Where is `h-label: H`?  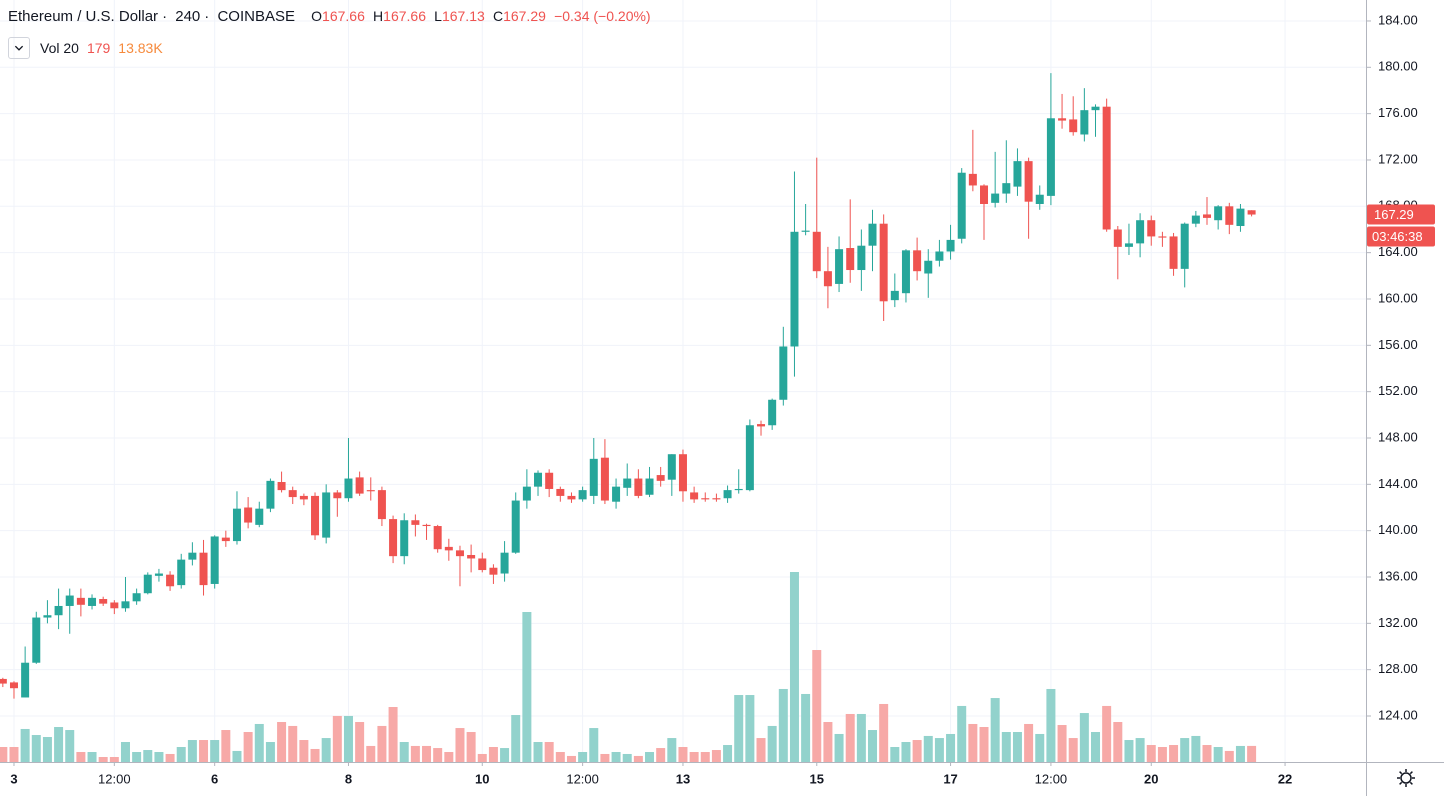 h-label: H is located at coordinates (378, 16).